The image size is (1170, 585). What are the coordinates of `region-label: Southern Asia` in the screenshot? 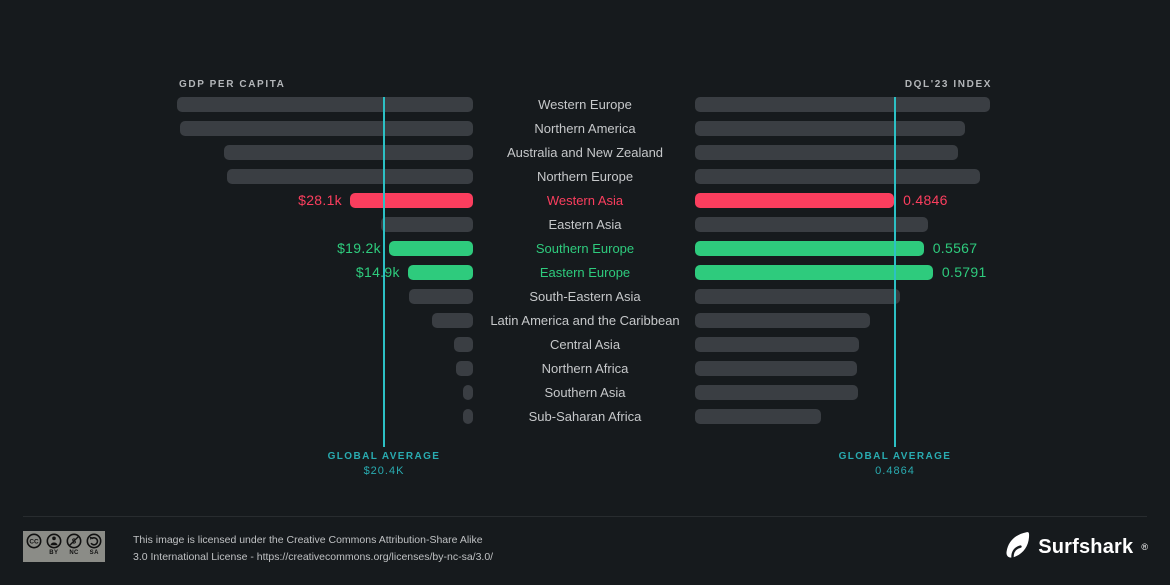 It's located at (585, 392).